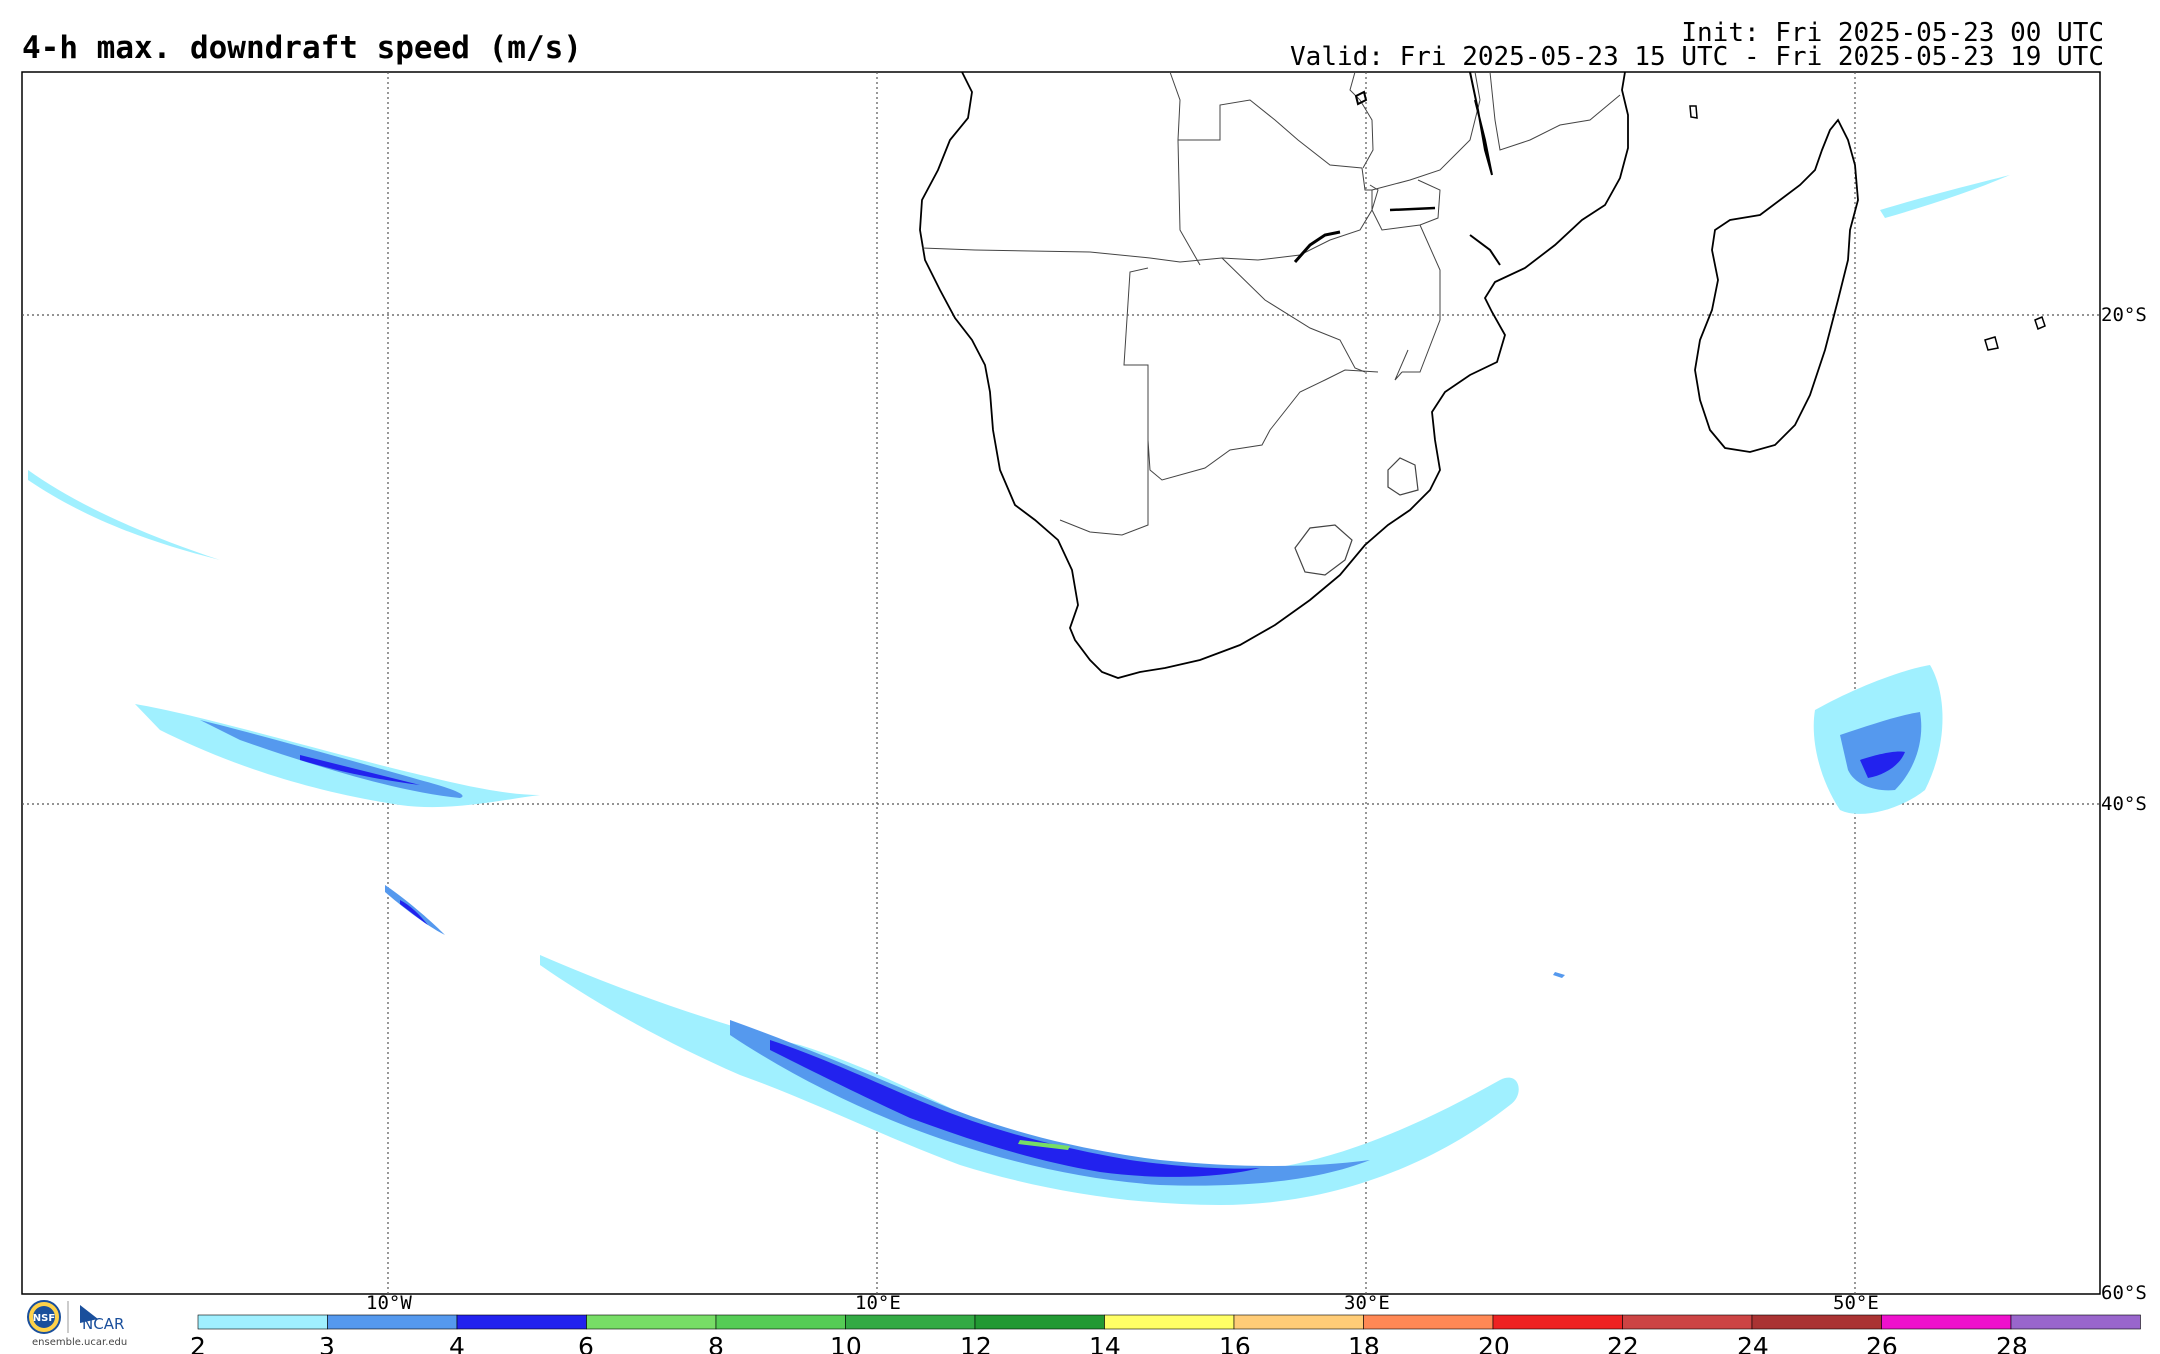 This screenshot has width=2160, height=1354. Describe the element at coordinates (2124, 1293) in the screenshot. I see `lat-label-60s: 60°S` at that location.